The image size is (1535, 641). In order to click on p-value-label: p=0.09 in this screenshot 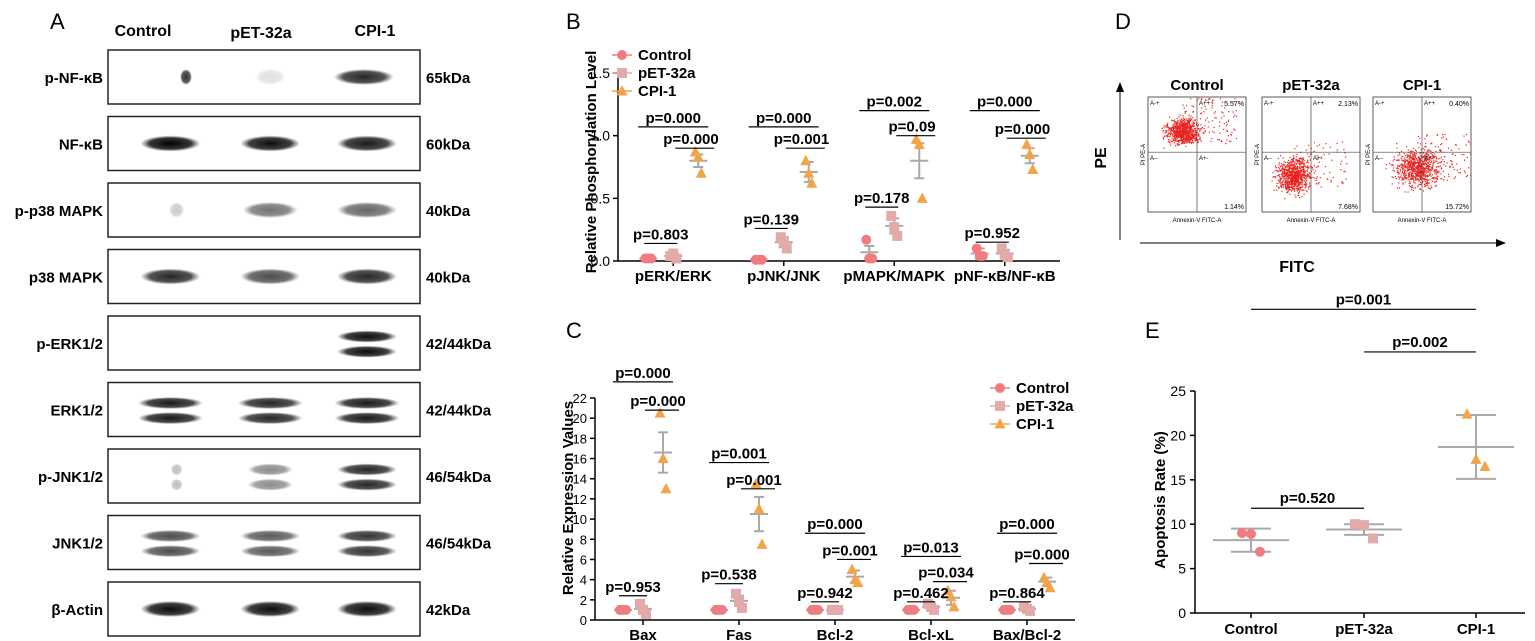, I will do `click(911, 127)`.